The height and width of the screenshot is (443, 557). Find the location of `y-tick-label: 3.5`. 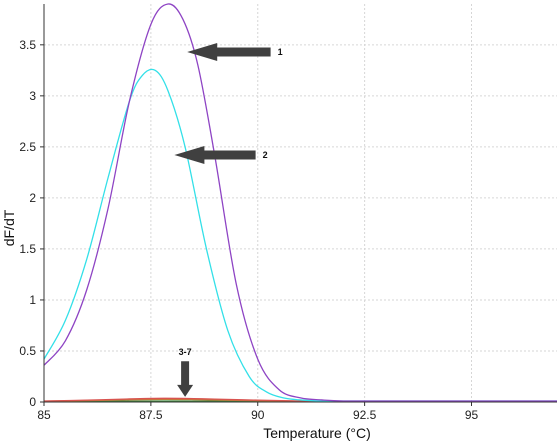

y-tick-label: 3.5 is located at coordinates (27, 45).